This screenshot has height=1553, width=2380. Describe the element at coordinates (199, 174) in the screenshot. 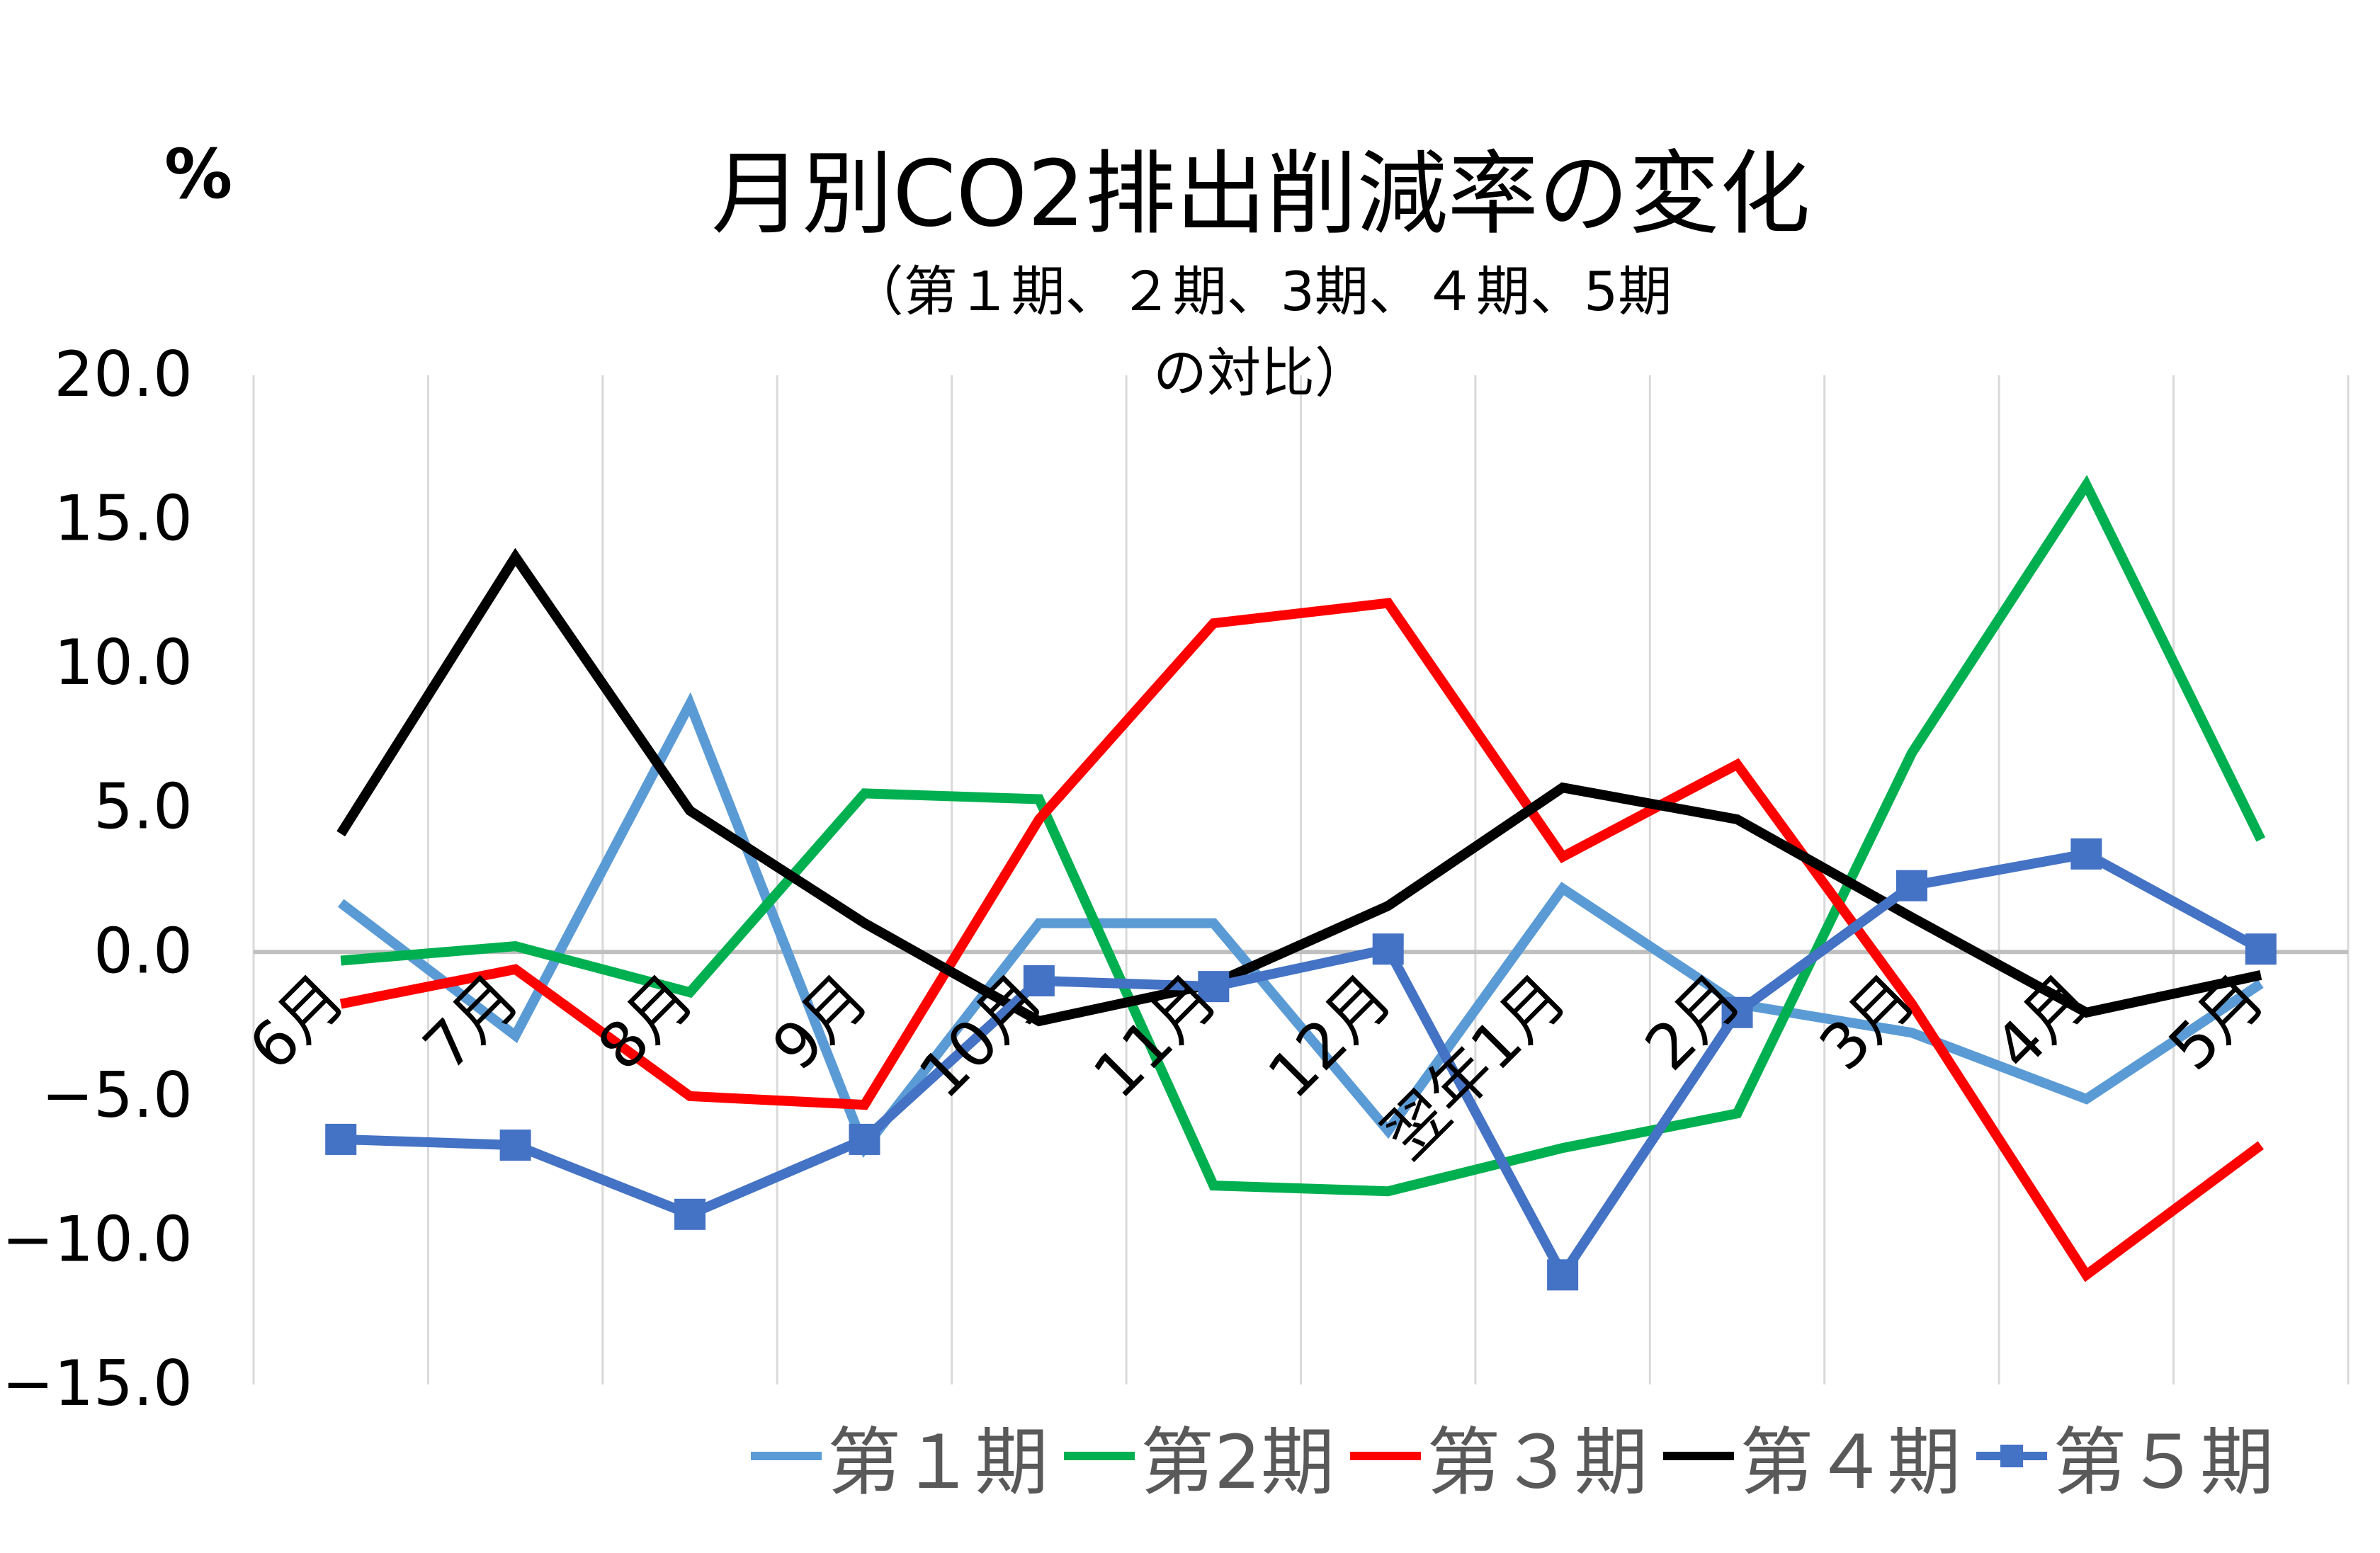

I see `y-axis-unit-label: %` at that location.